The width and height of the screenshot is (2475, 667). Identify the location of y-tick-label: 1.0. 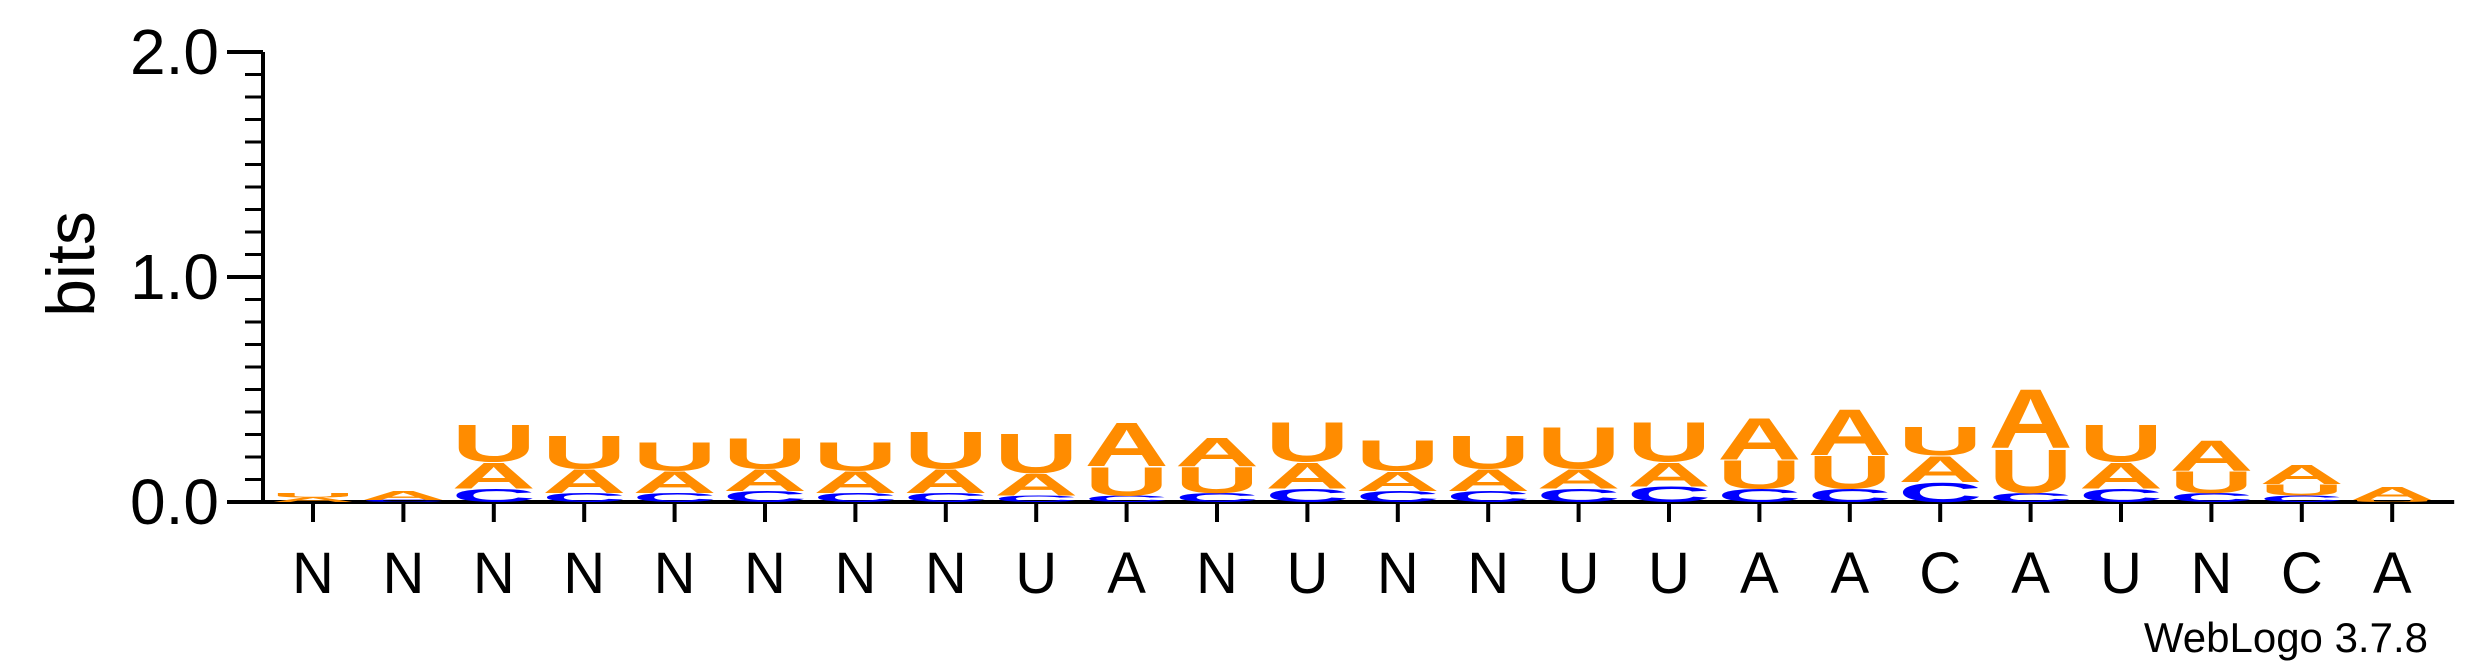
(174, 277).